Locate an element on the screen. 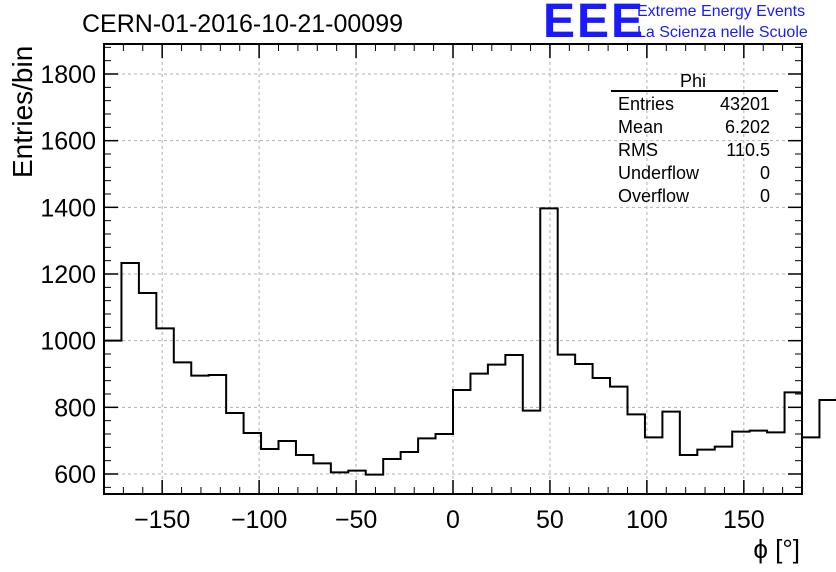 Image resolution: width=836 pixels, height=572 pixels. y-tick-label: 1000 is located at coordinates (68, 342).